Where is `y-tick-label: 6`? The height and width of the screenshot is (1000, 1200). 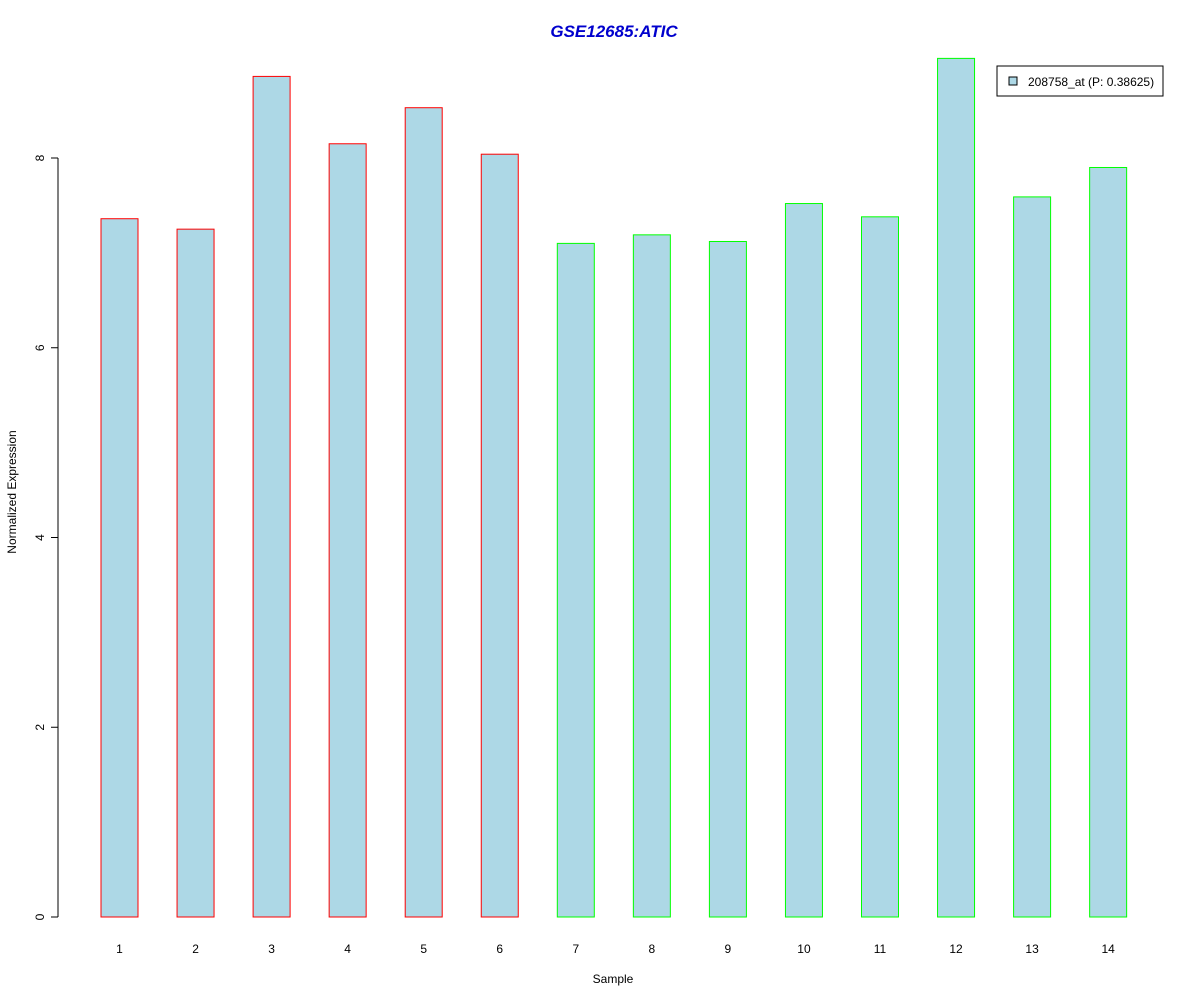 y-tick-label: 6 is located at coordinates (40, 347).